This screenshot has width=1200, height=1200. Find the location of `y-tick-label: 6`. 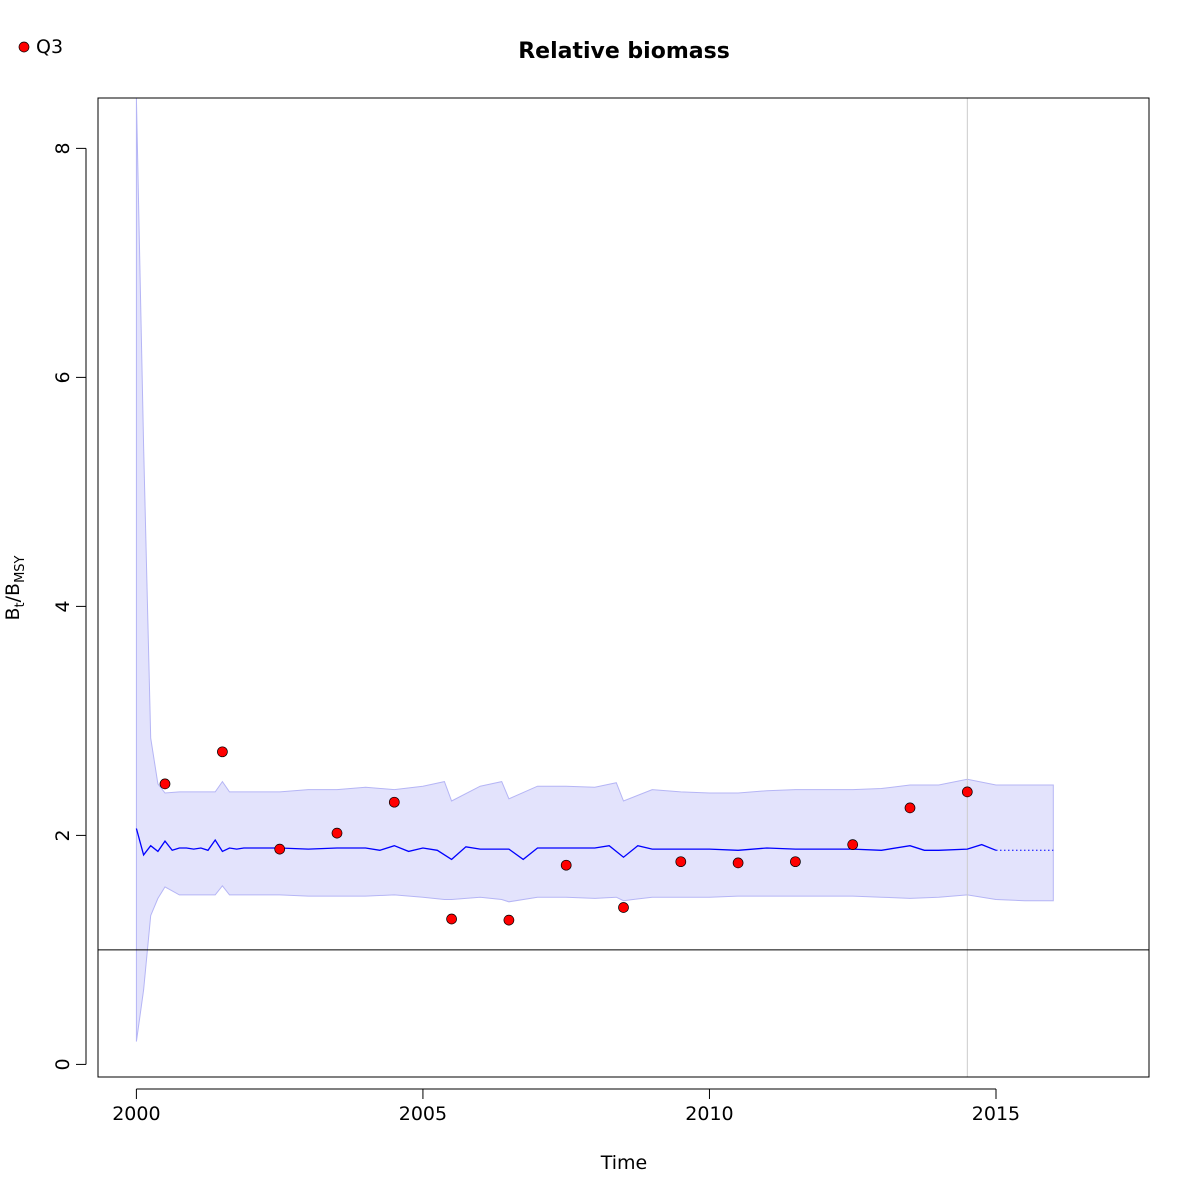

y-tick-label: 6 is located at coordinates (63, 377).